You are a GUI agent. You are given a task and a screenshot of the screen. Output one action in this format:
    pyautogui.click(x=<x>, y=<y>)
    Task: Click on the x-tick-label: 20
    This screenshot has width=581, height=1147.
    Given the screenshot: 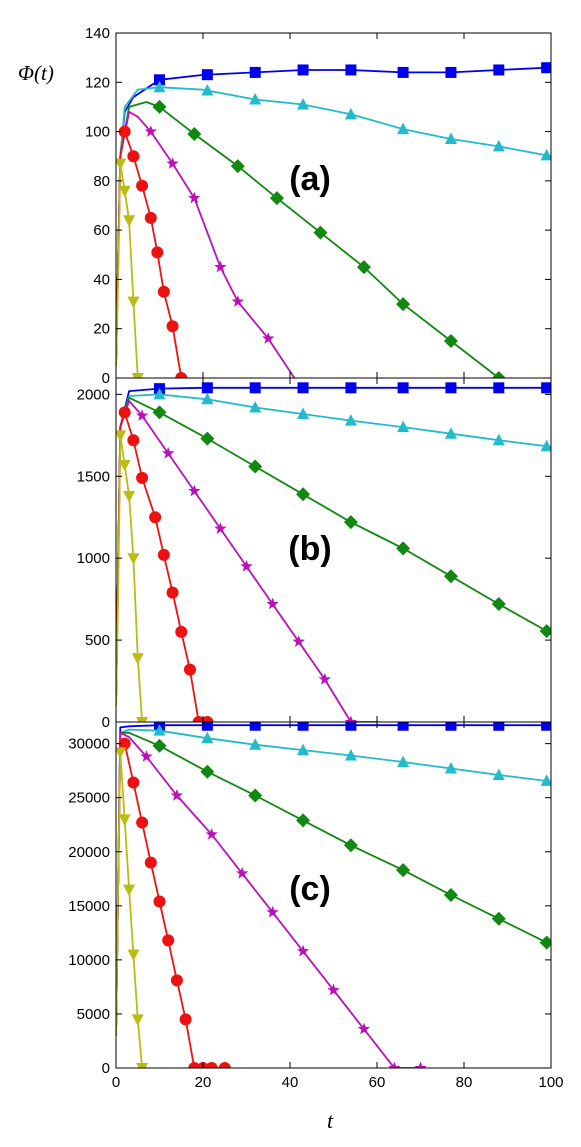 What is the action you would take?
    pyautogui.click(x=203, y=1082)
    